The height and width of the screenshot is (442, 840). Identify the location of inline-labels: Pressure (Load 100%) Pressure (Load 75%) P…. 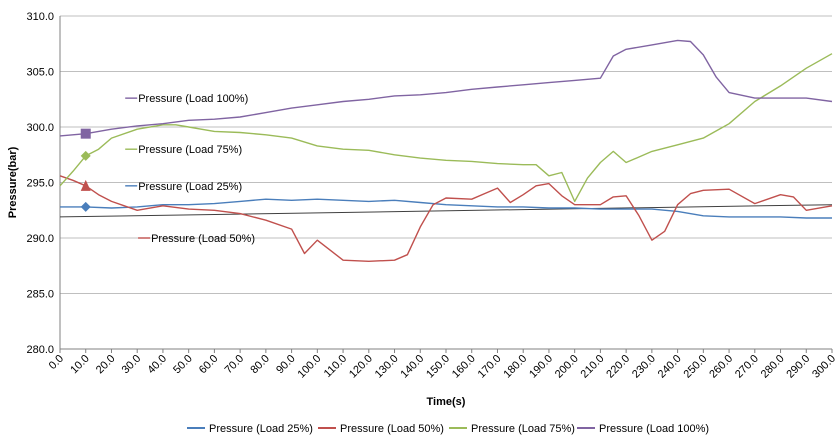
(190, 169).